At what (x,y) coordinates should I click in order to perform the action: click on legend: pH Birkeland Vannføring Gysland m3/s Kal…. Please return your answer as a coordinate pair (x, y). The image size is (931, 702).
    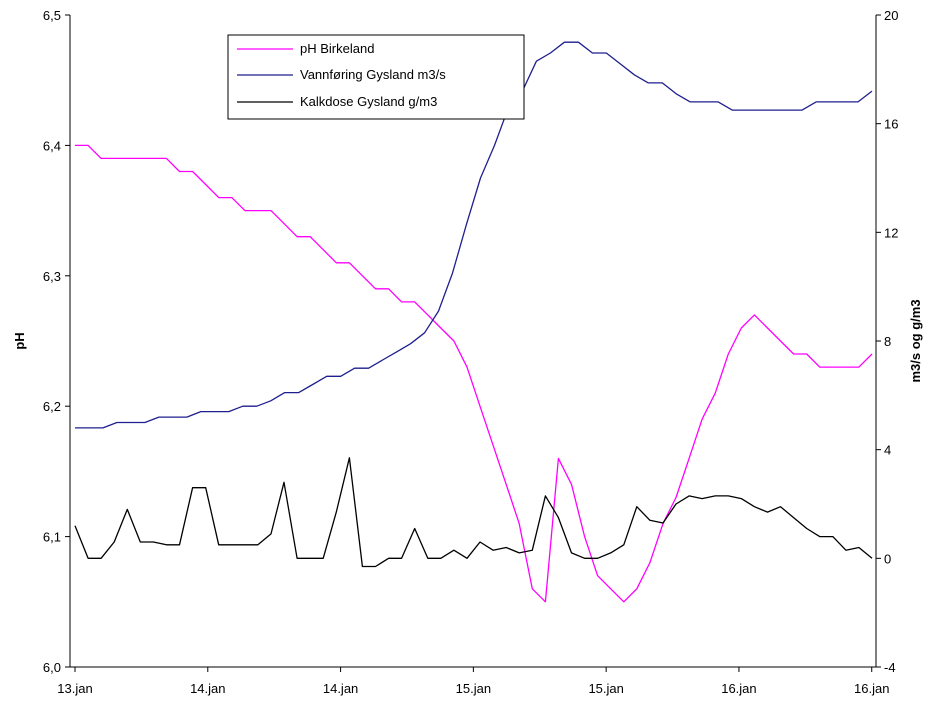
    Looking at the image, I should click on (376, 77).